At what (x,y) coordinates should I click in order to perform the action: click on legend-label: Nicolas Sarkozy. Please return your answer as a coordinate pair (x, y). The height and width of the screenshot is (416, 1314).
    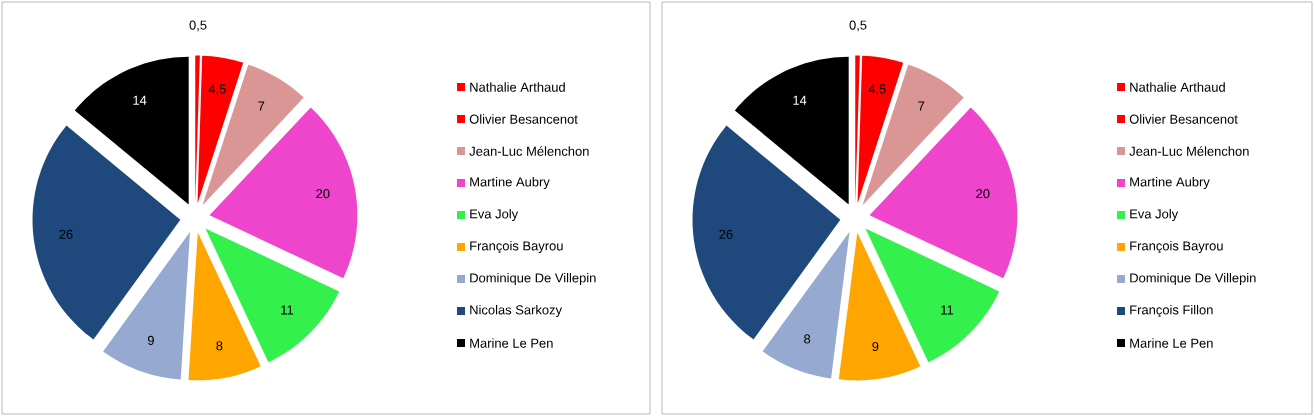
    Looking at the image, I should click on (516, 311).